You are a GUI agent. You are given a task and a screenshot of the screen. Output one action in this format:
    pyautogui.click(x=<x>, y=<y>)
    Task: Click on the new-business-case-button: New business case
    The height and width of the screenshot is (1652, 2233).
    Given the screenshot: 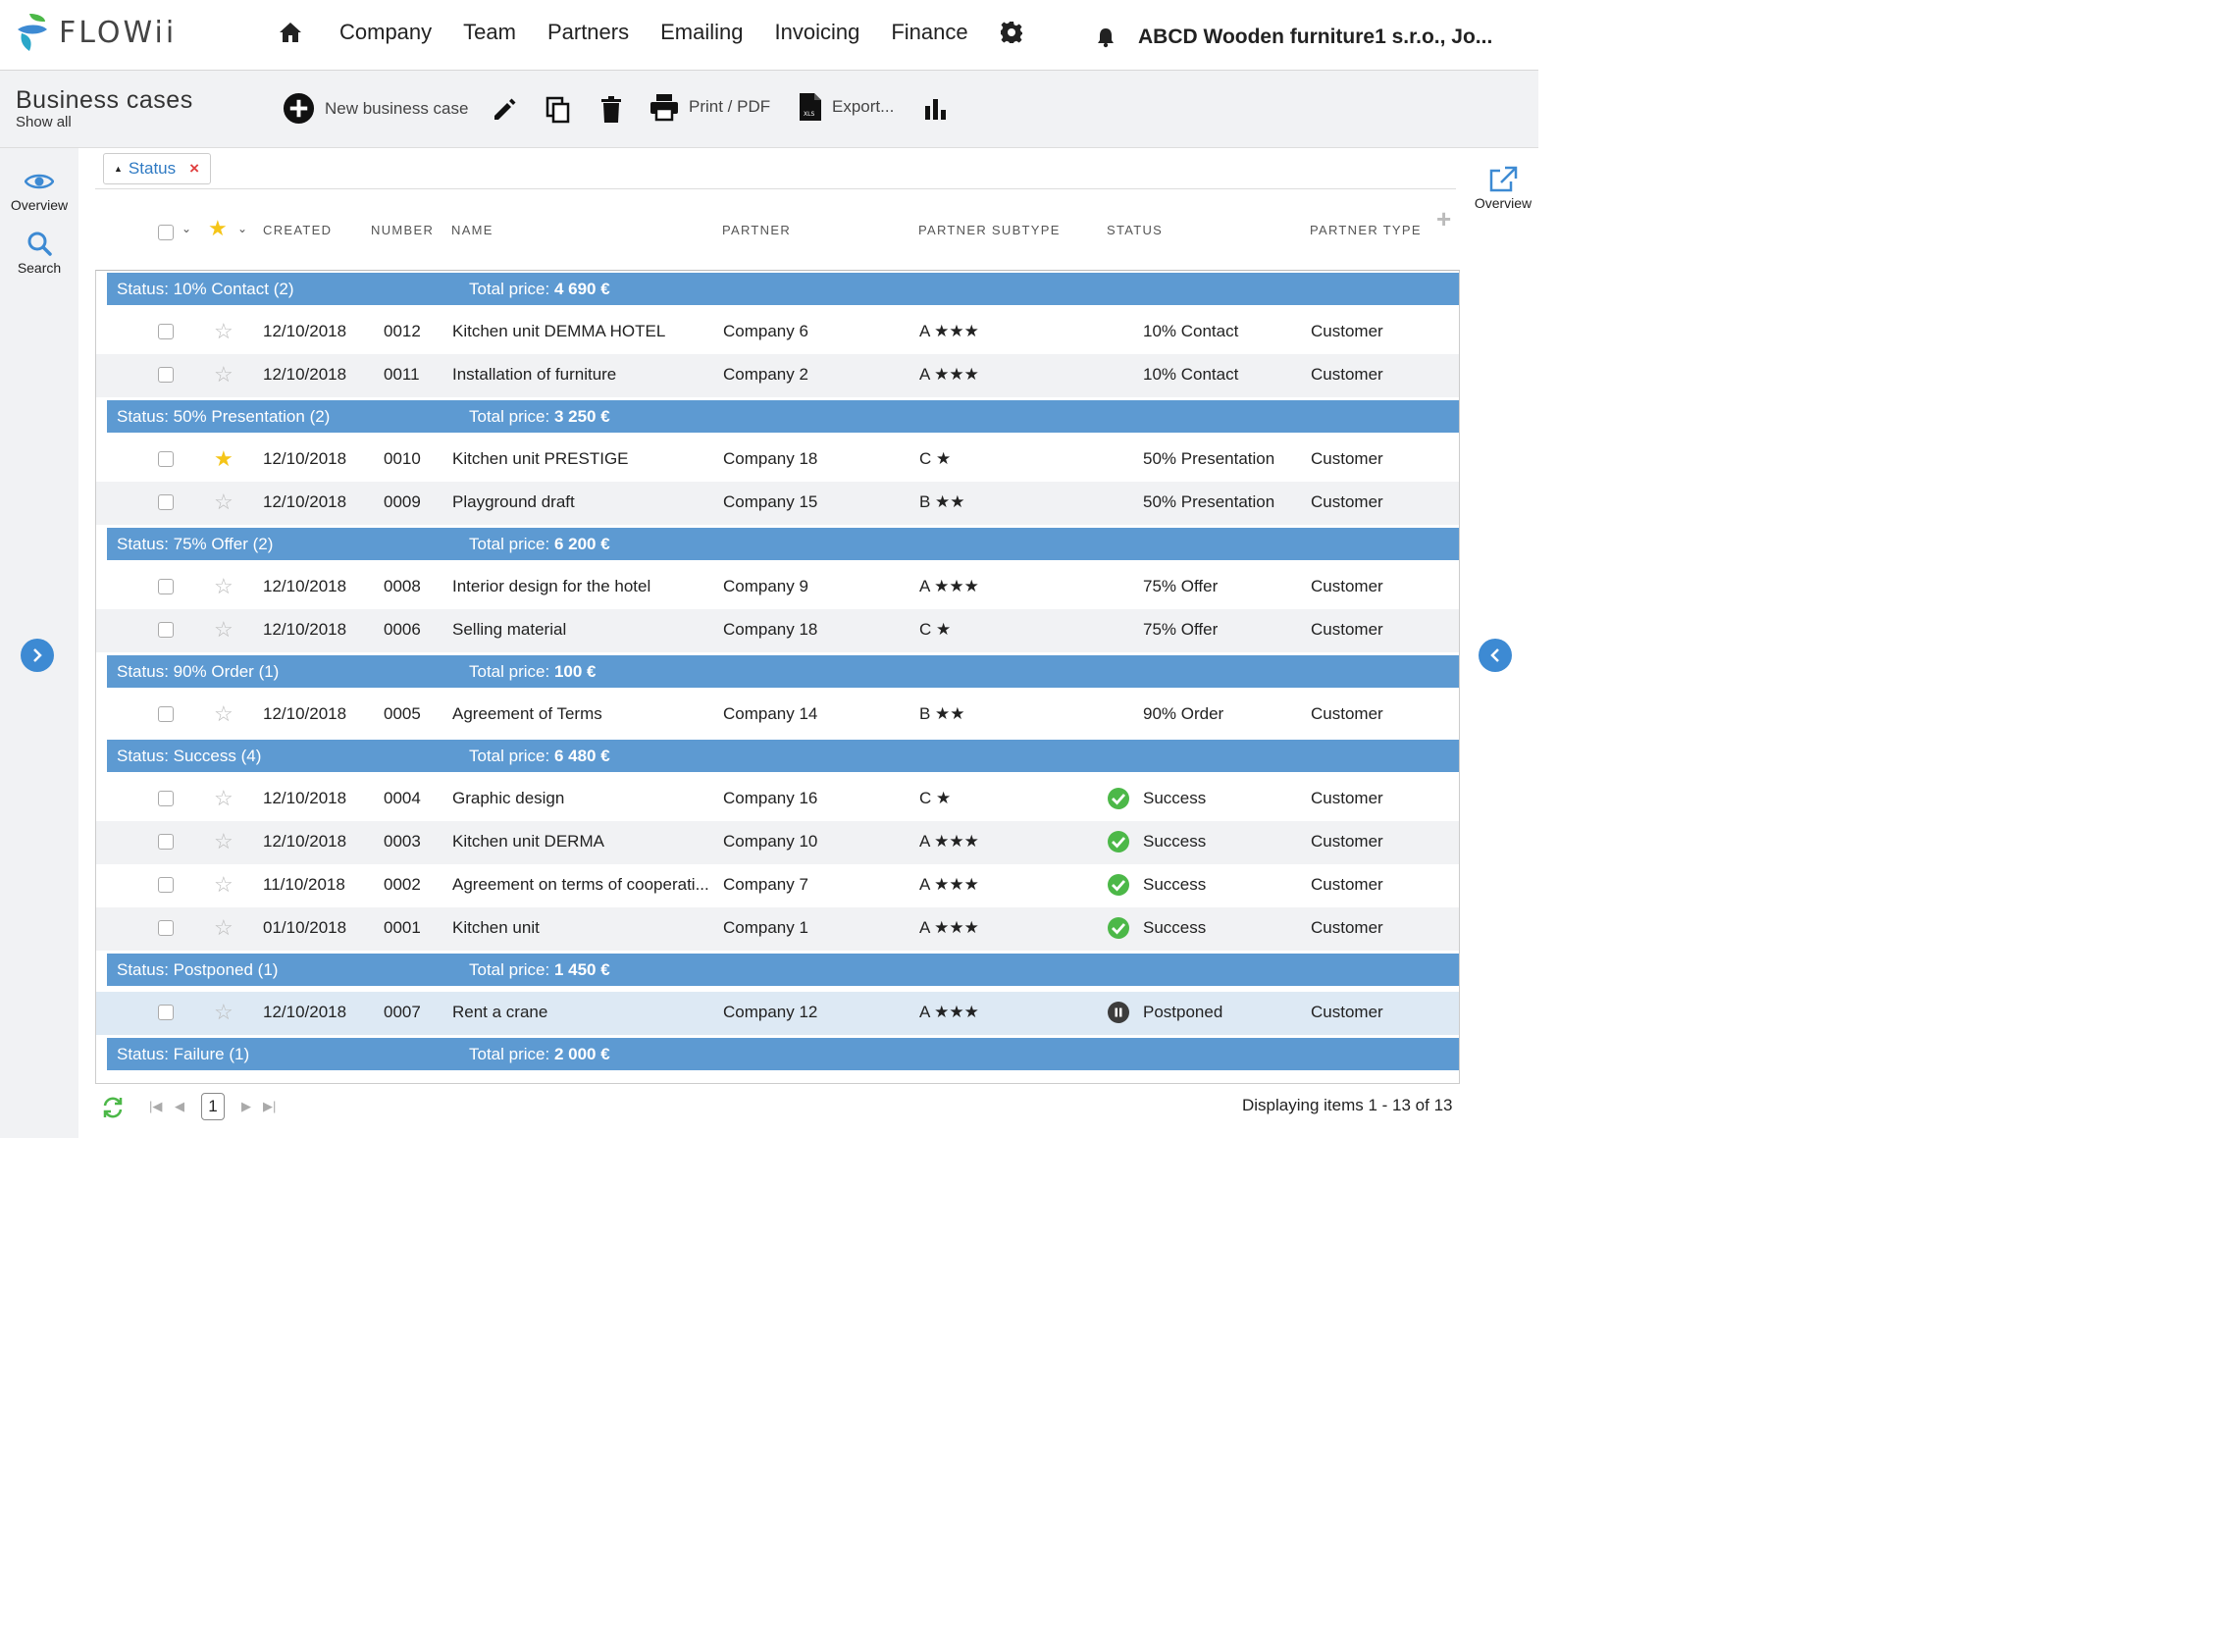 What is the action you would take?
    pyautogui.click(x=375, y=108)
    